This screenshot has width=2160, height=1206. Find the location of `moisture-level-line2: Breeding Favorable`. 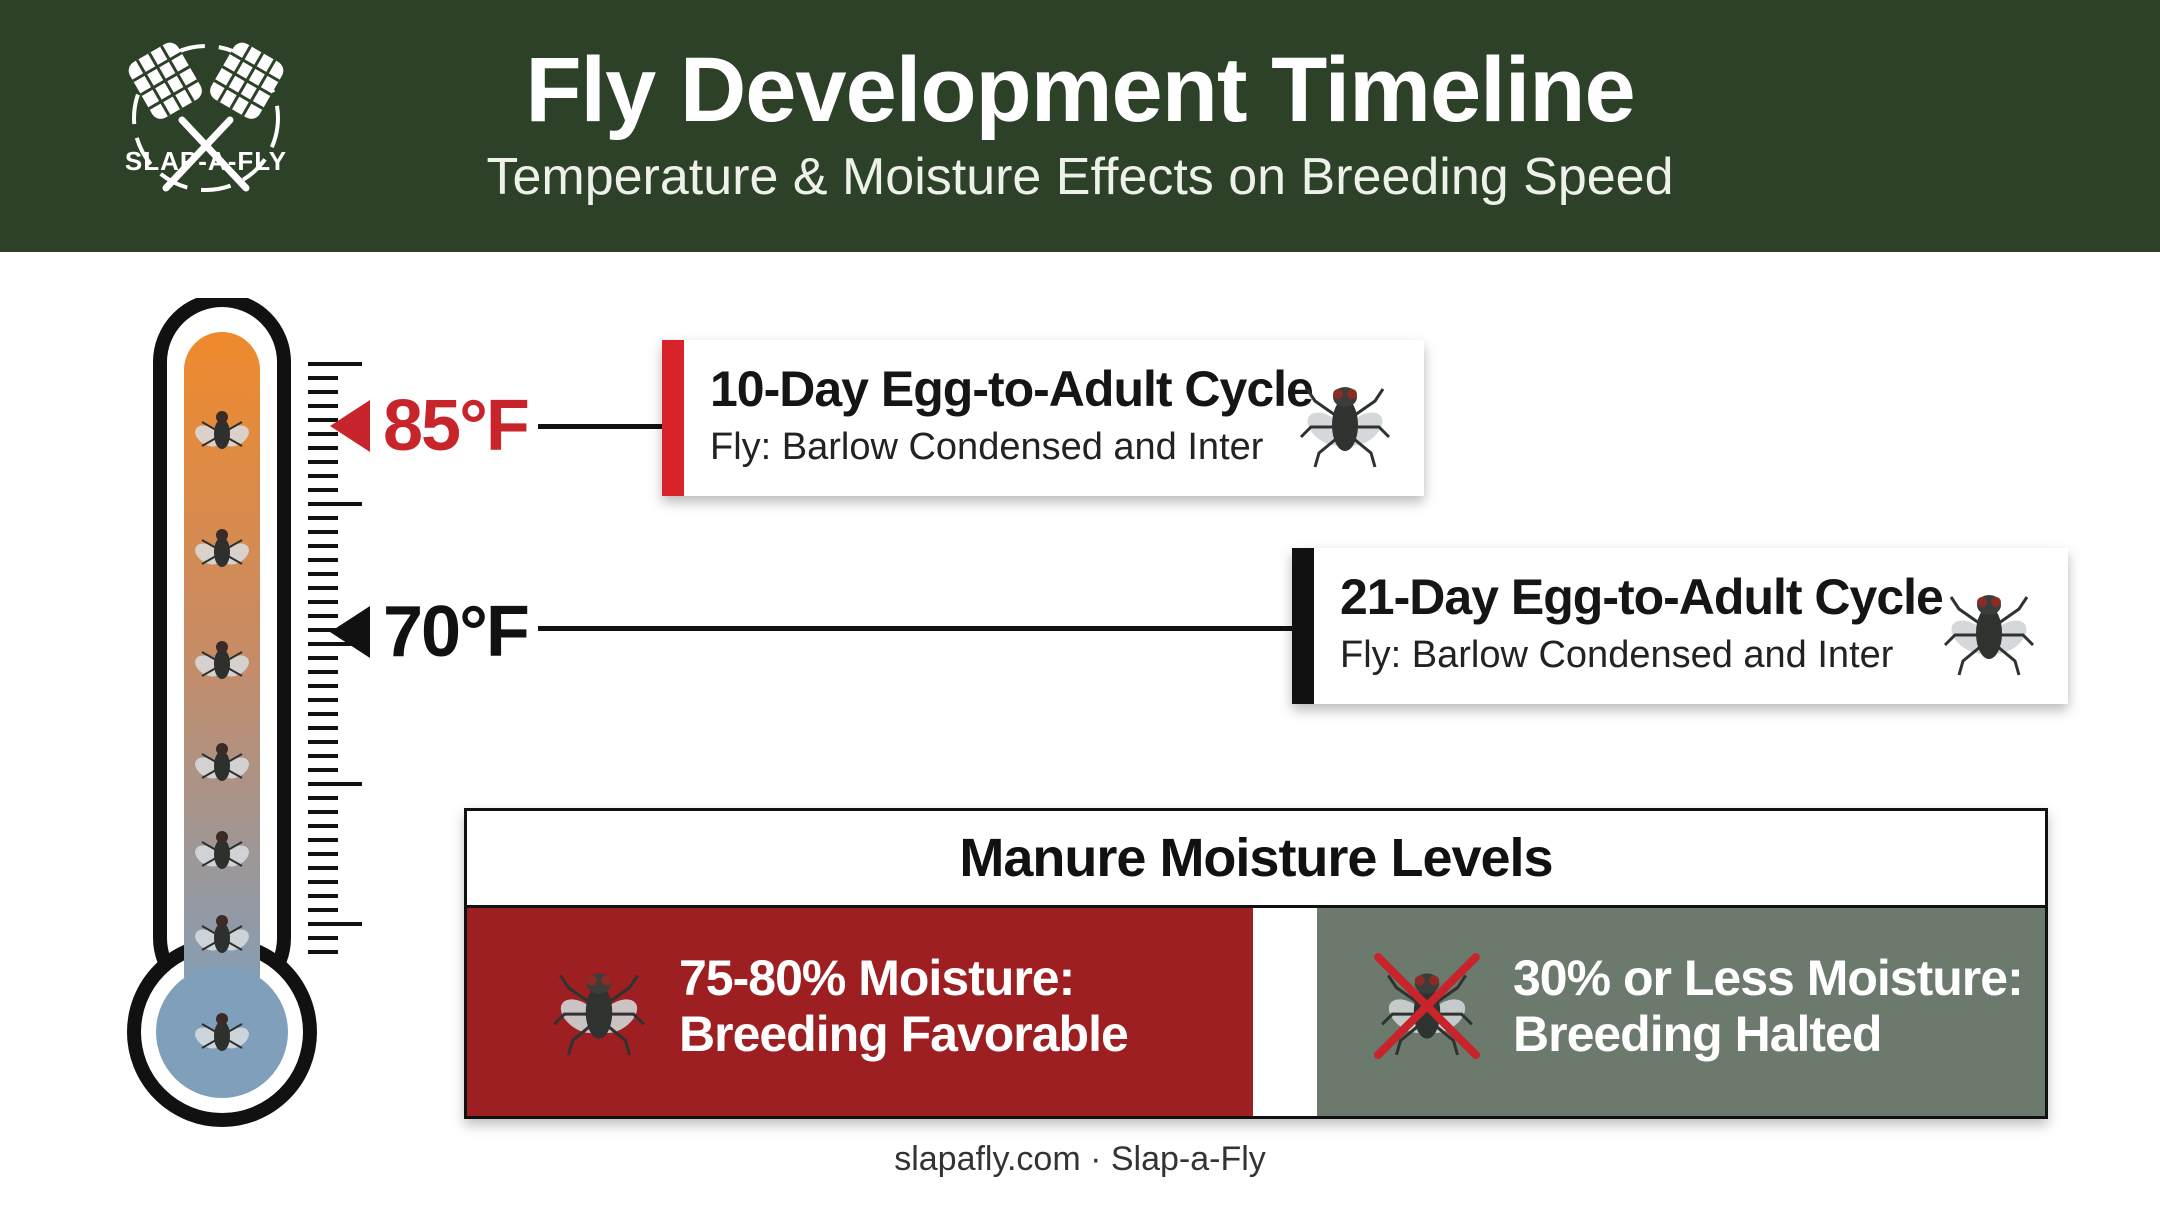

moisture-level-line2: Breeding Favorable is located at coordinates (904, 1034).